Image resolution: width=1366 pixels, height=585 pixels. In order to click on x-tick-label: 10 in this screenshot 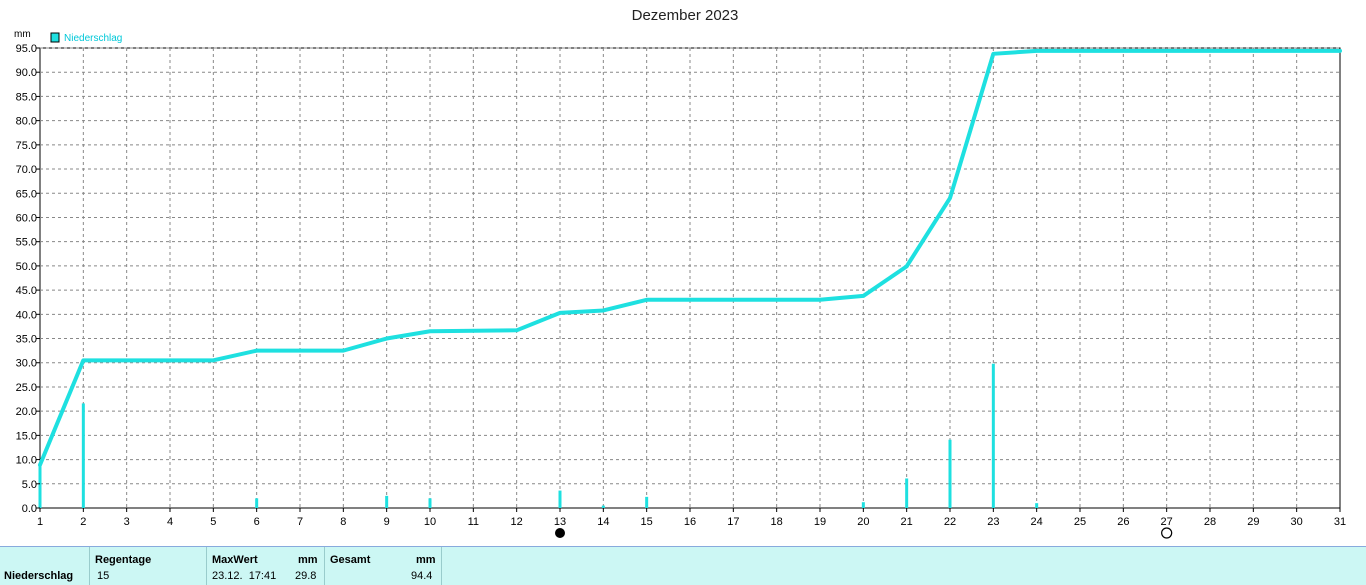, I will do `click(430, 522)`.